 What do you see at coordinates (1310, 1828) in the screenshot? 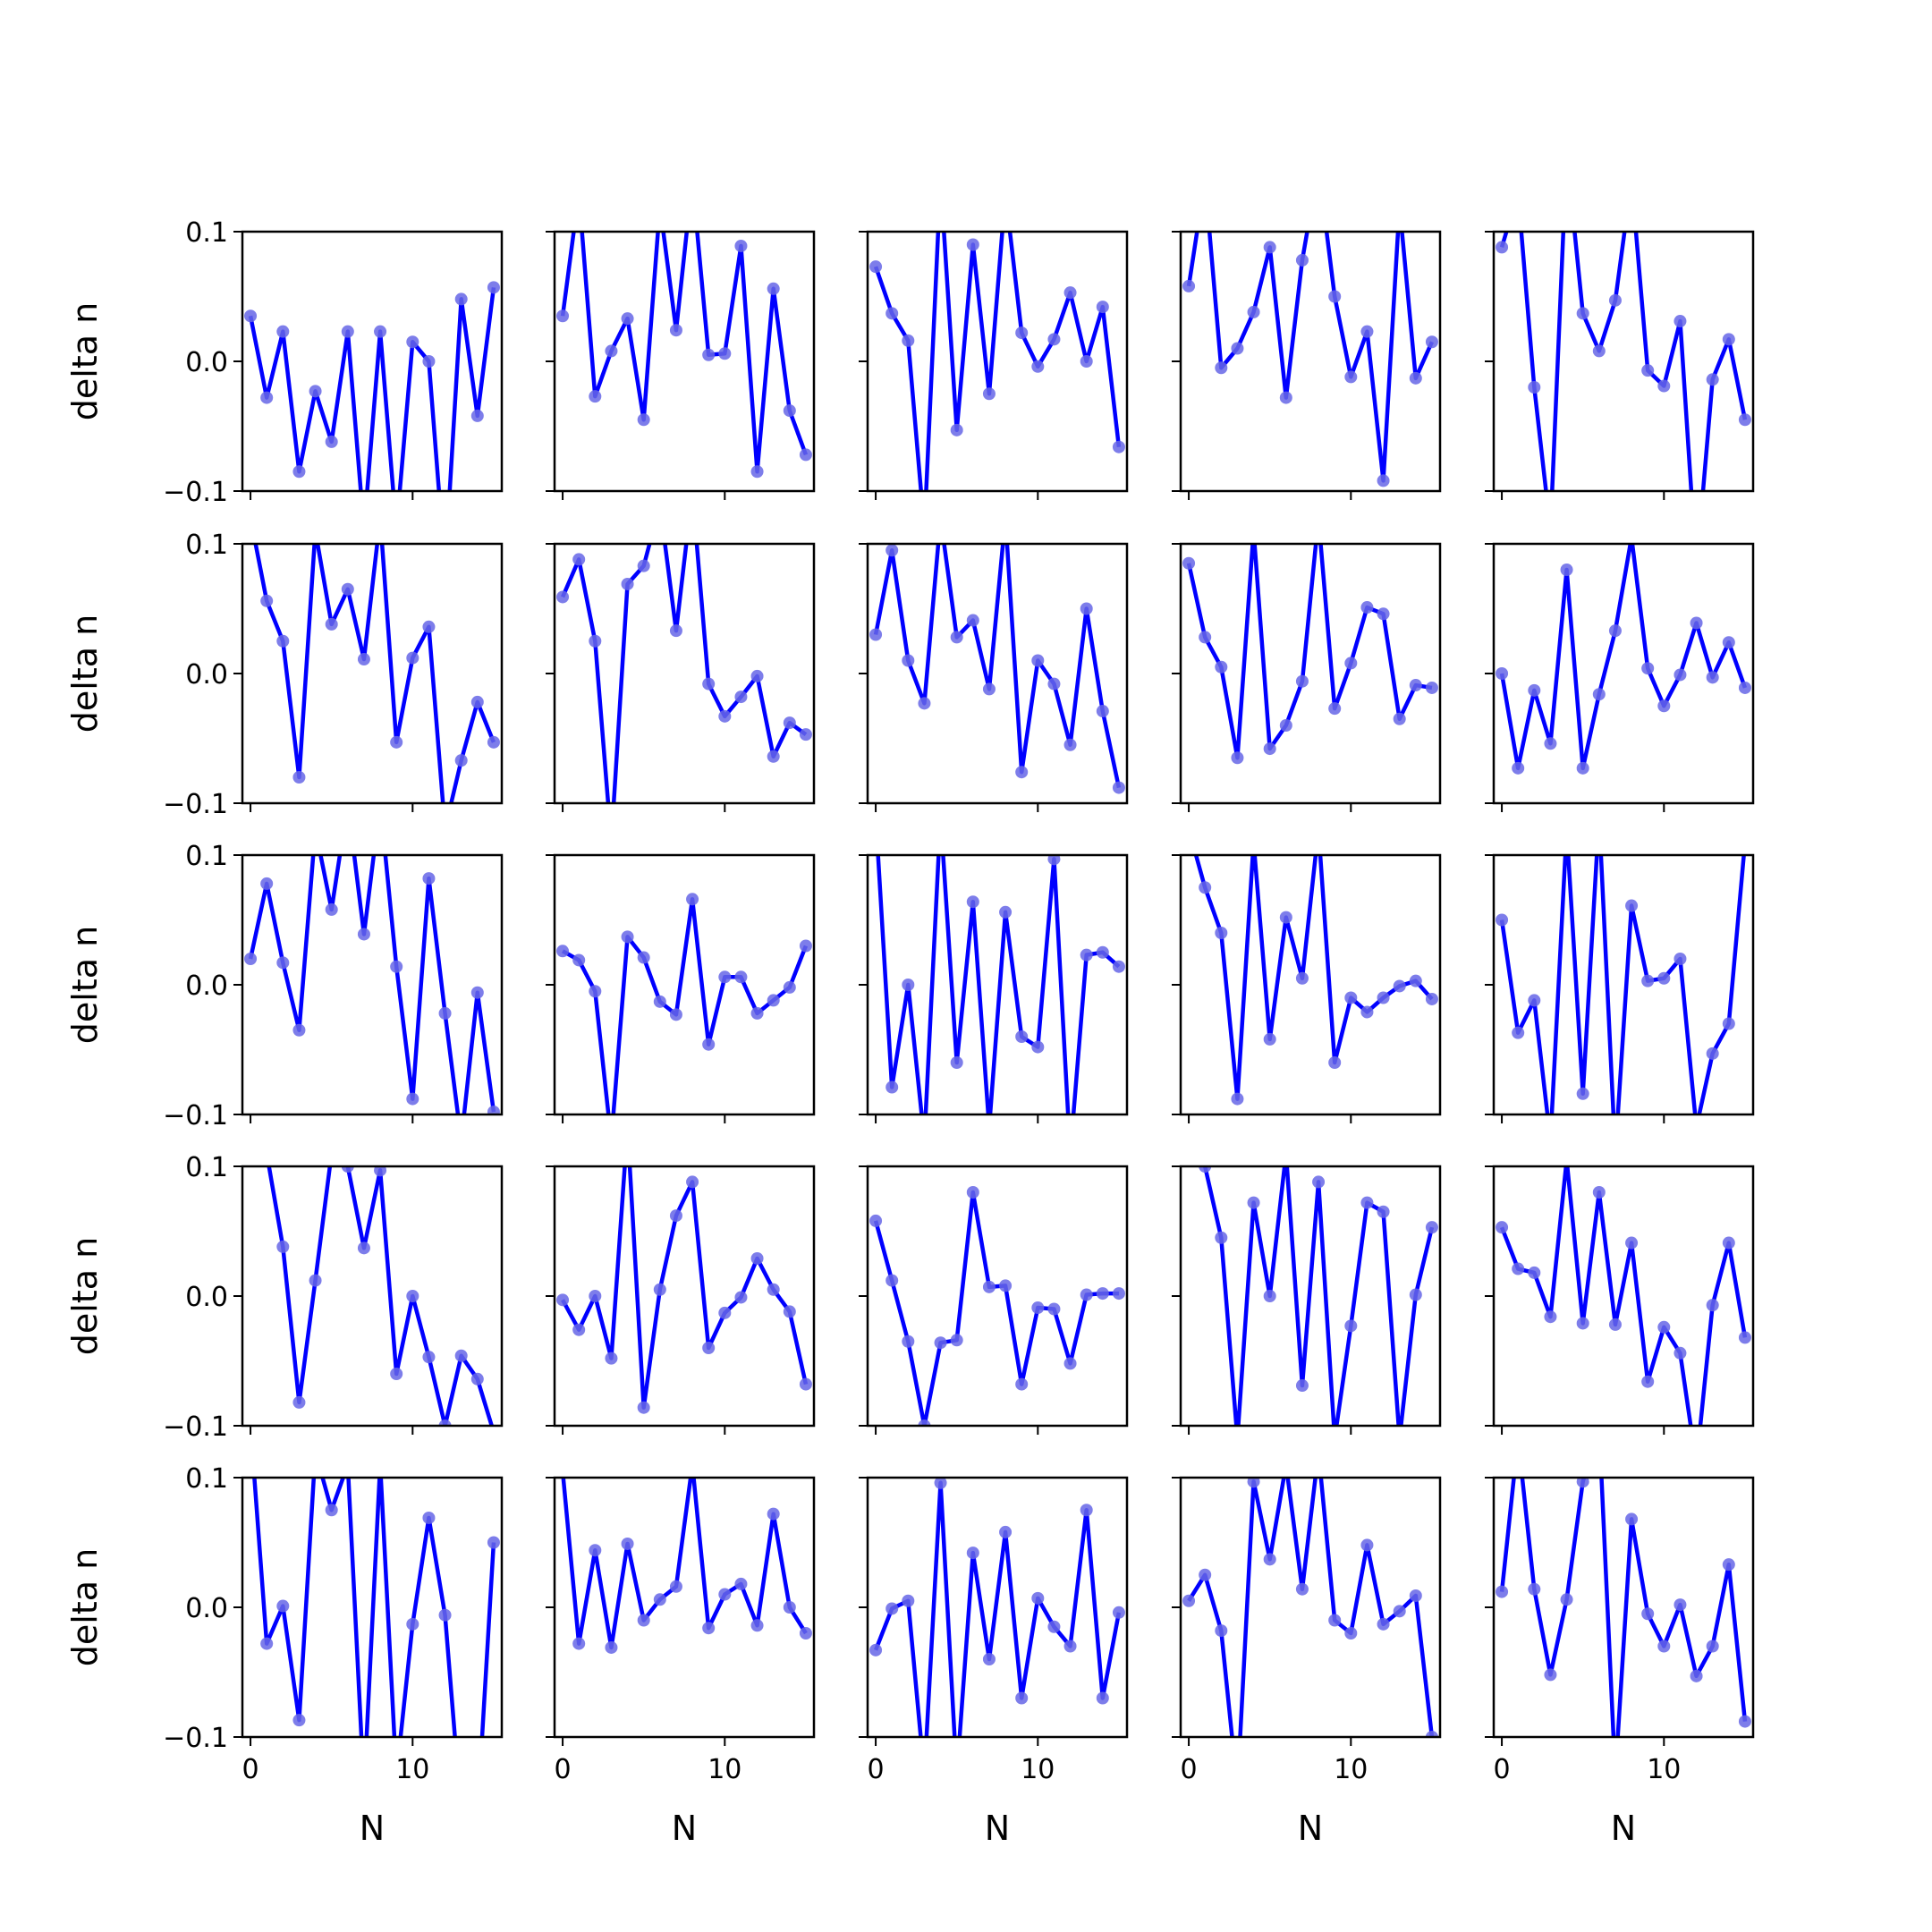
I see `x-axis-label: N` at bounding box center [1310, 1828].